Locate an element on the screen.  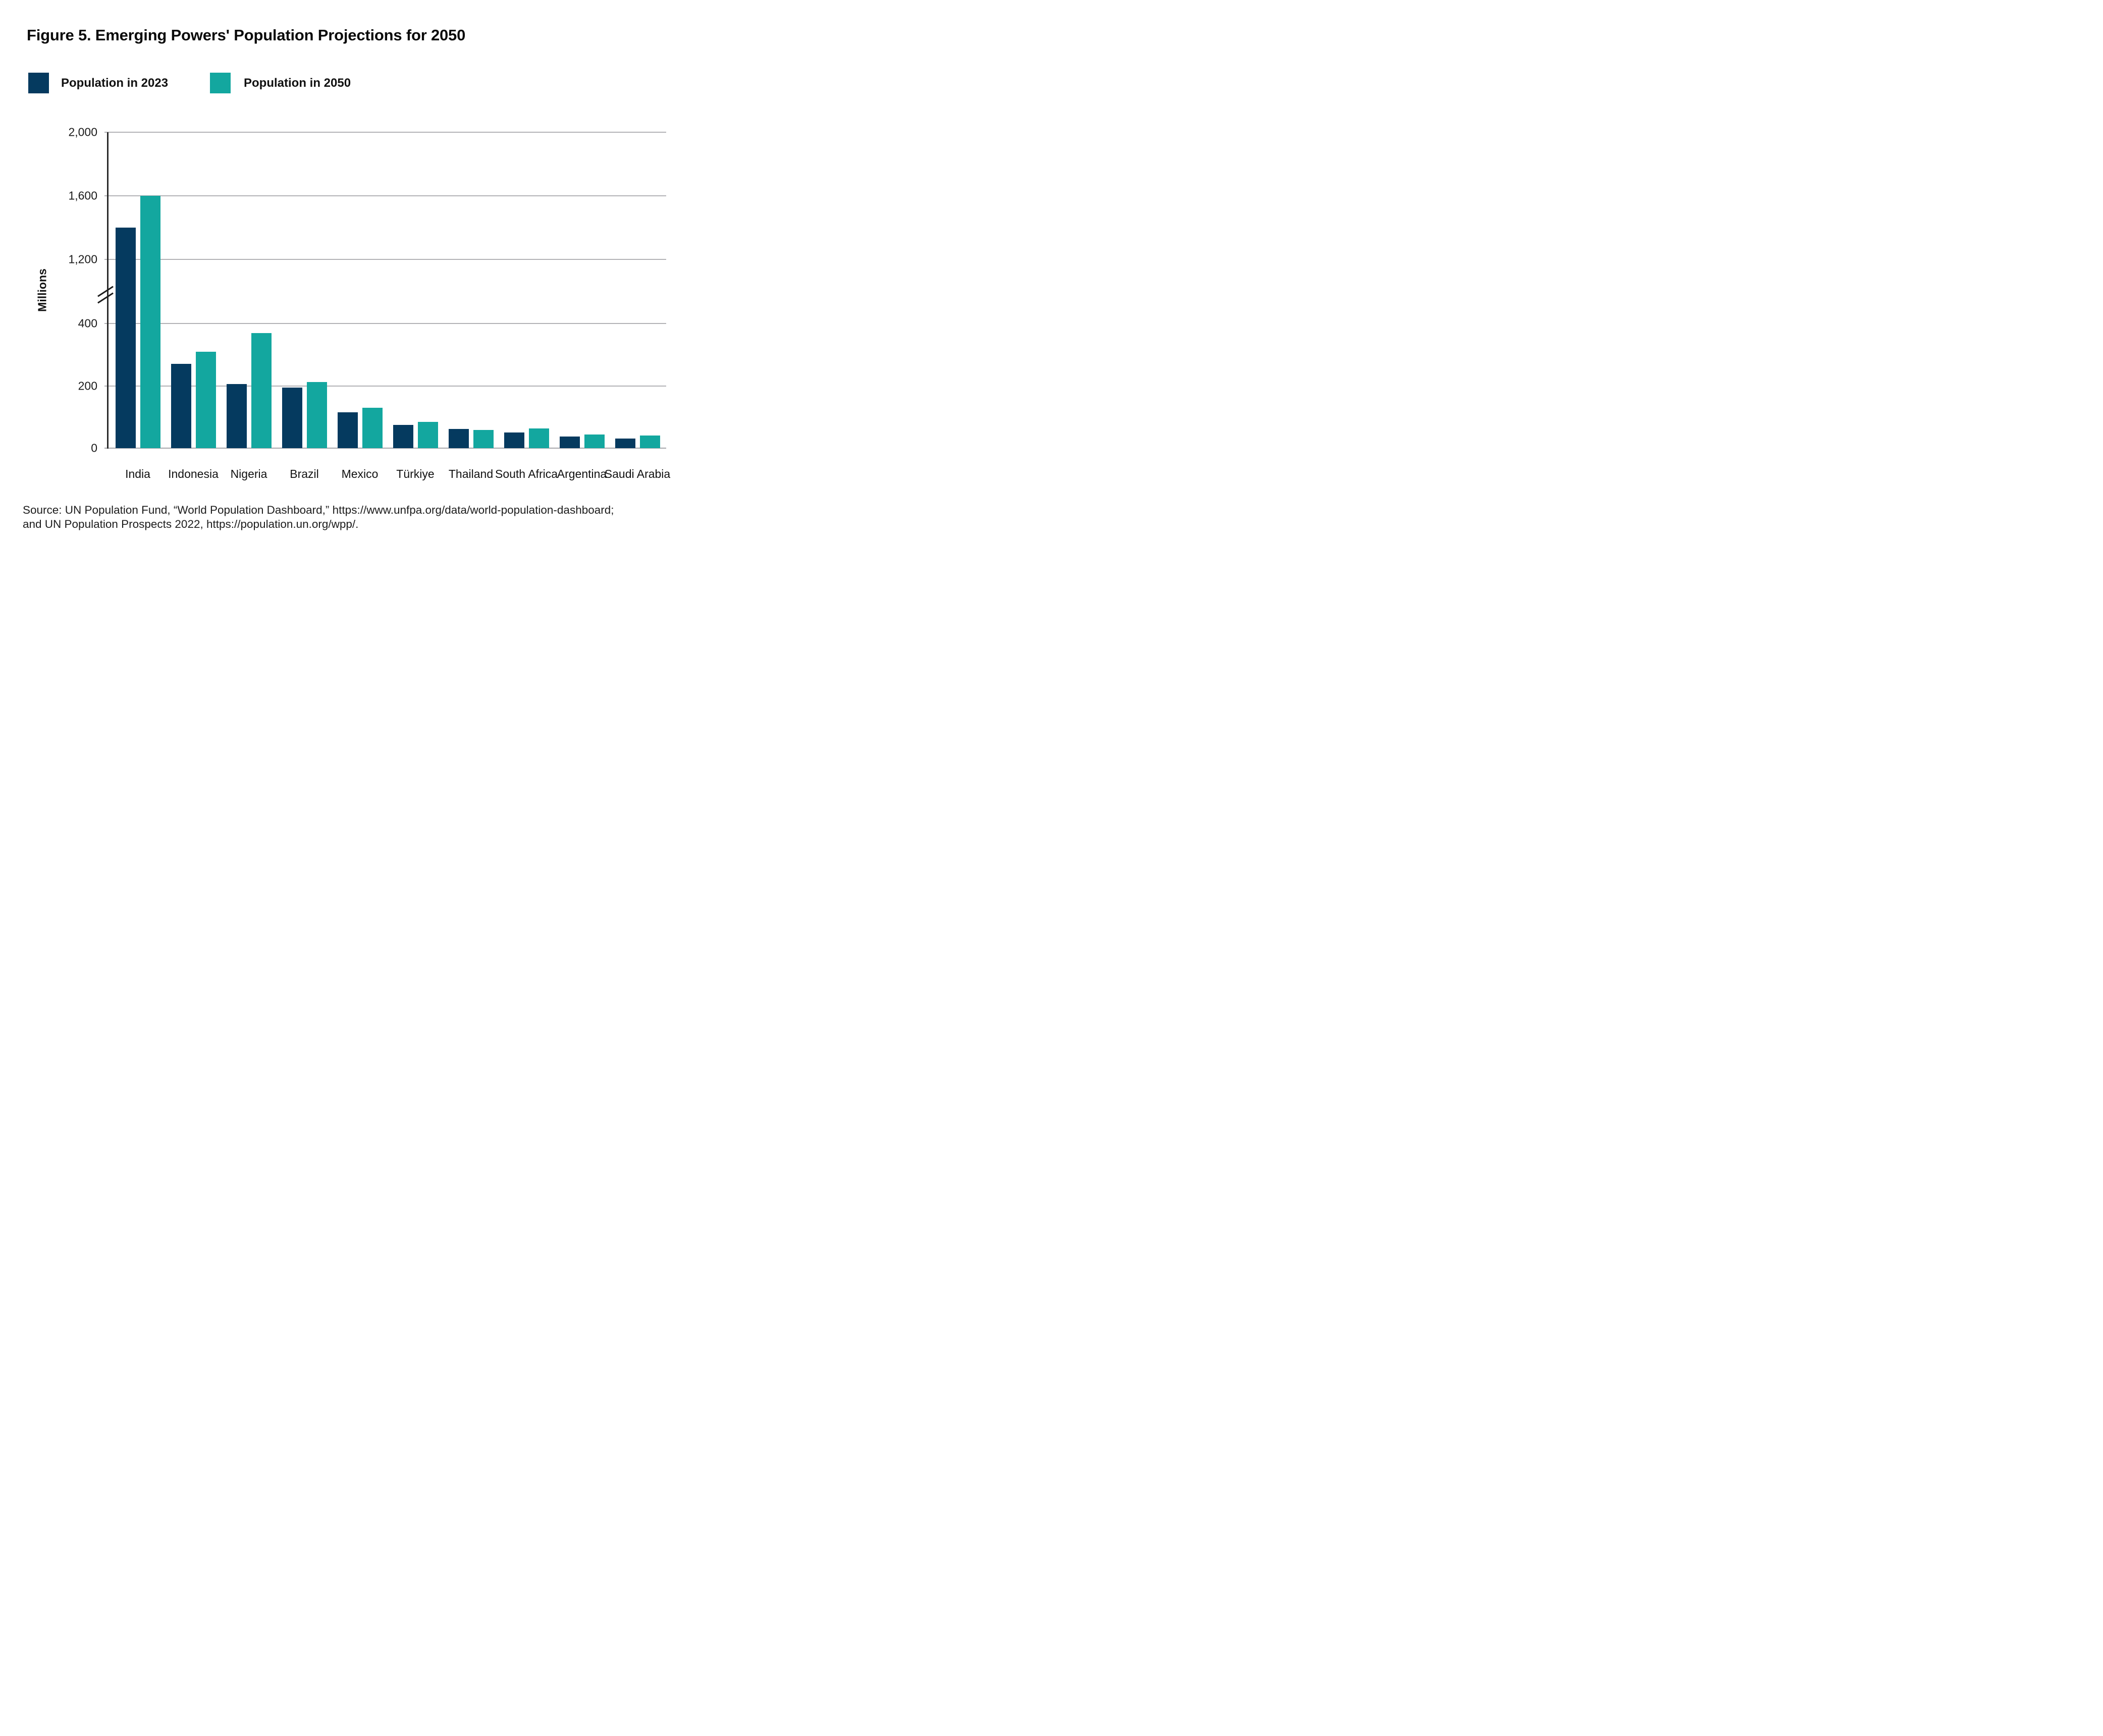
bar-south-africa-2050 is located at coordinates (538, 438).